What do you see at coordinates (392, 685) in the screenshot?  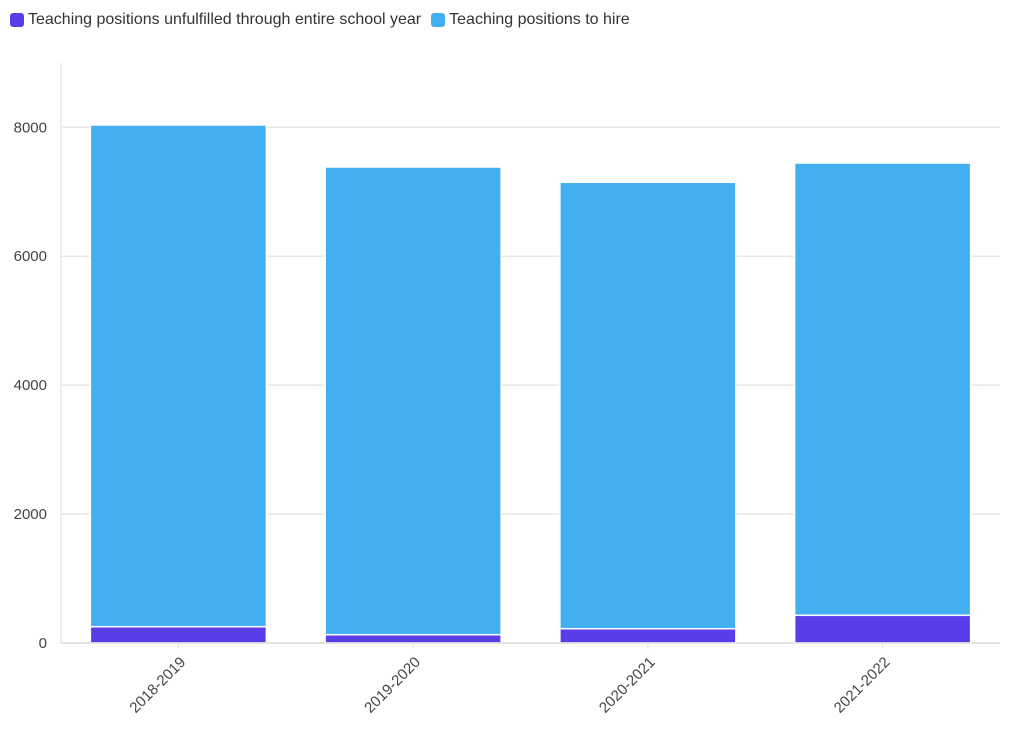 I see `x-tick-label: 2019-2020` at bounding box center [392, 685].